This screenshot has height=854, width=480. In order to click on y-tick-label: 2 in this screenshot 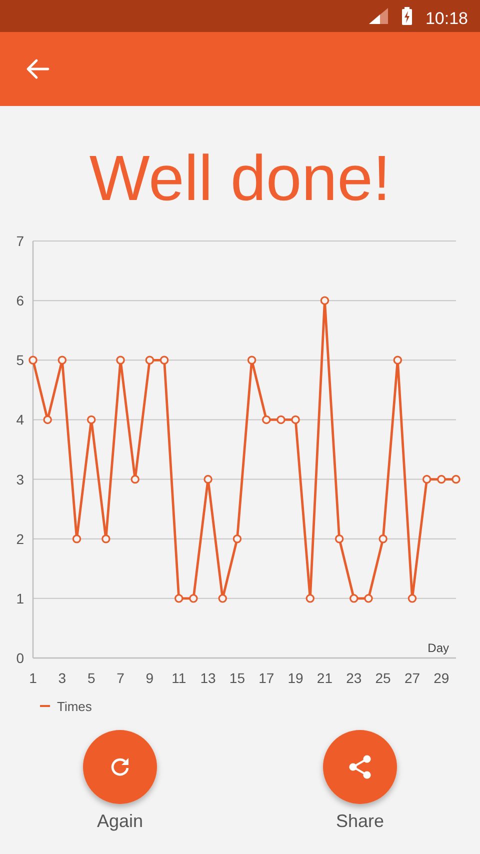, I will do `click(20, 538)`.